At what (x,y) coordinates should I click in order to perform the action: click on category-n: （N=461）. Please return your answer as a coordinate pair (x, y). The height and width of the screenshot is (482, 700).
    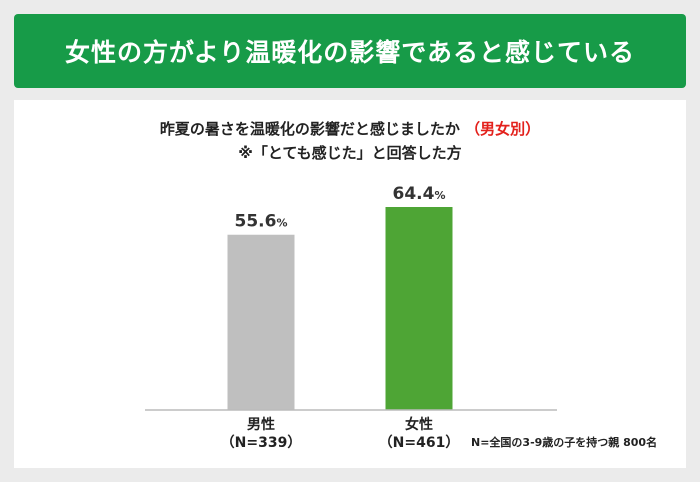
    Looking at the image, I should click on (419, 443).